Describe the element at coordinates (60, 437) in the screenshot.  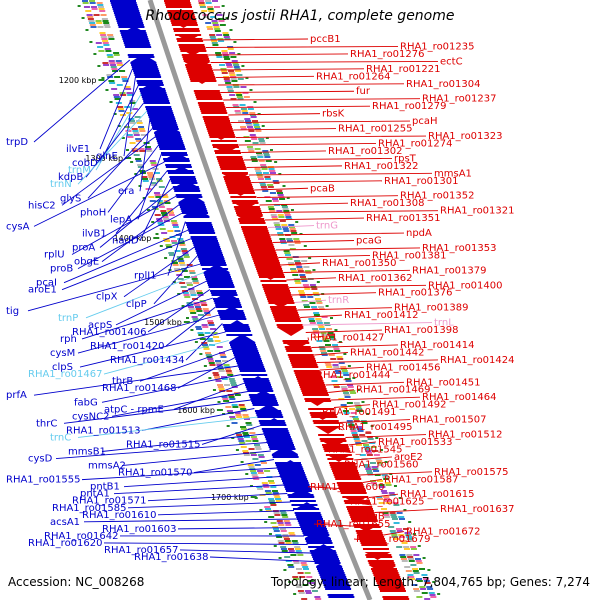
I see `gene-label-minus: trnC` at that location.